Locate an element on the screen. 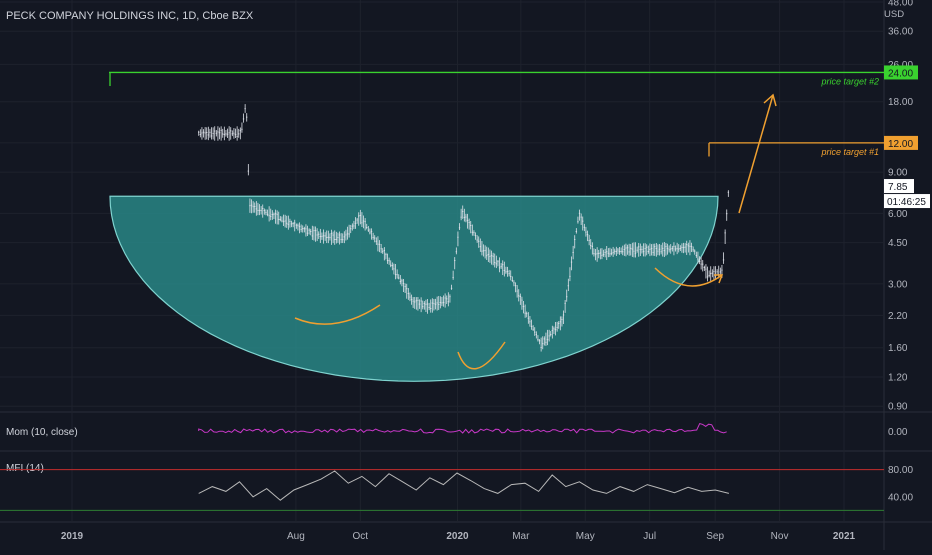  y-tick-label: 4.50 is located at coordinates (898, 243).